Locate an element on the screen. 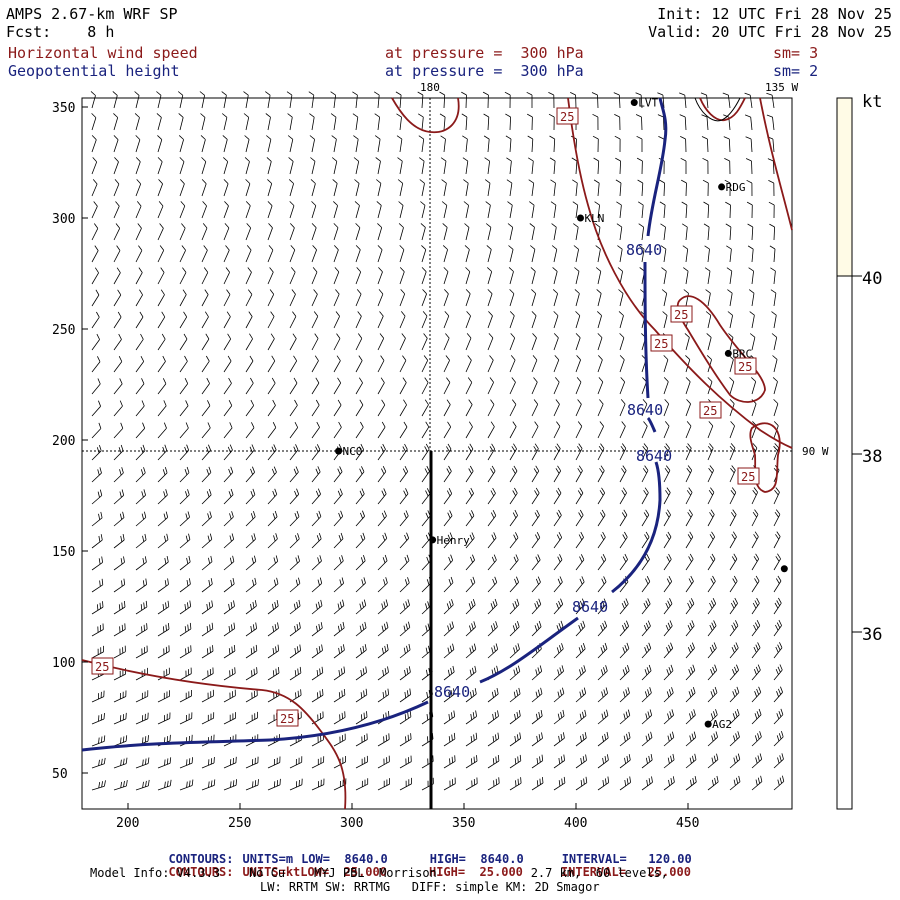  speed-label-8: 25 is located at coordinates (287, 718).